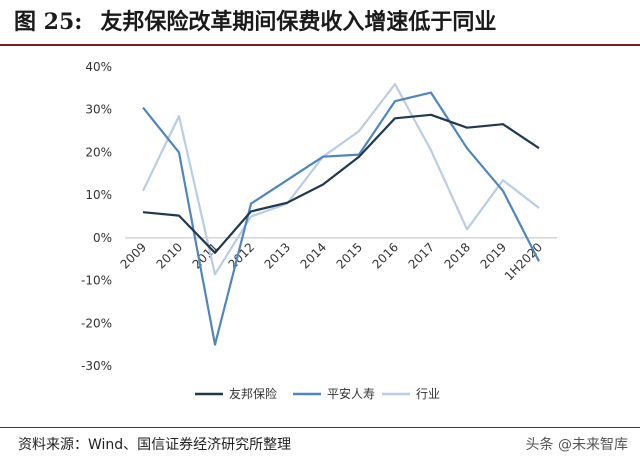 Image resolution: width=640 pixels, height=467 pixels. I want to click on legend: 友邦保险 平安人寿 行业, so click(317, 393).